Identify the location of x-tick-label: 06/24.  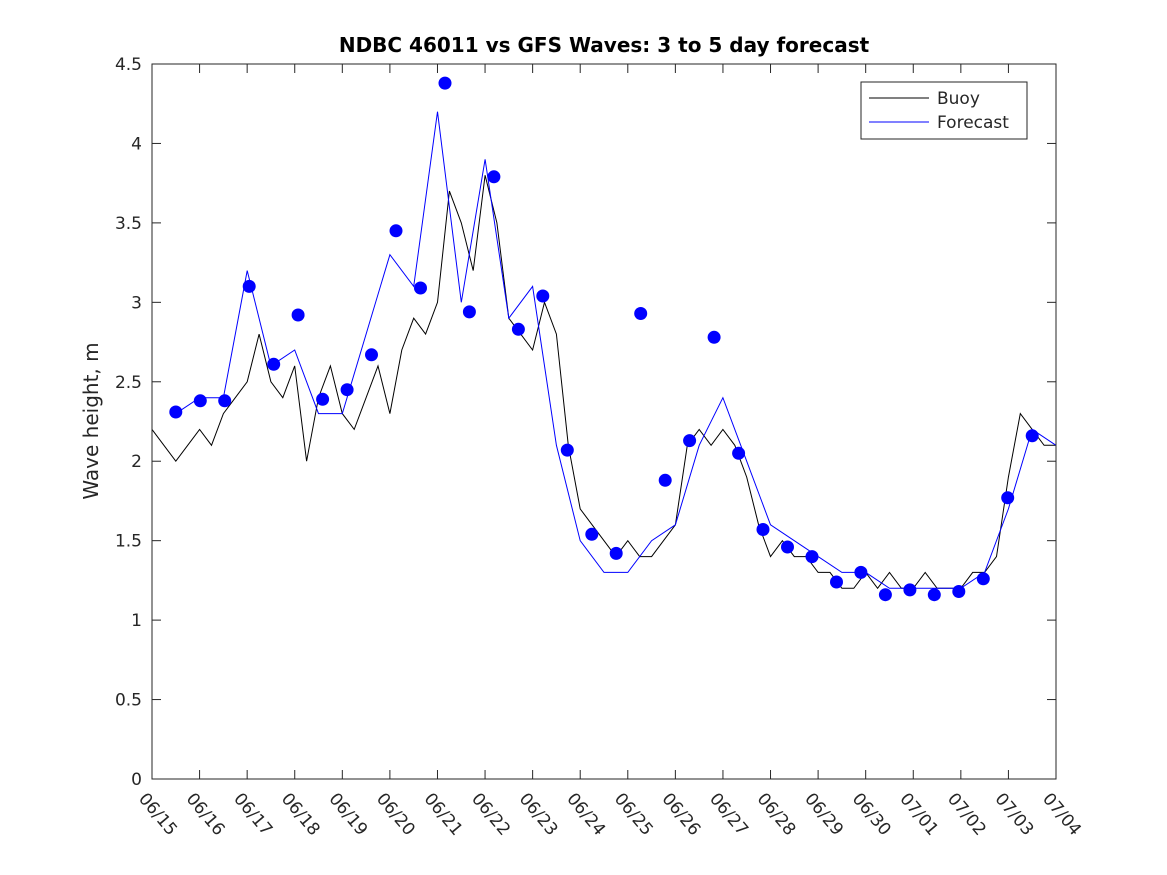
(585, 814).